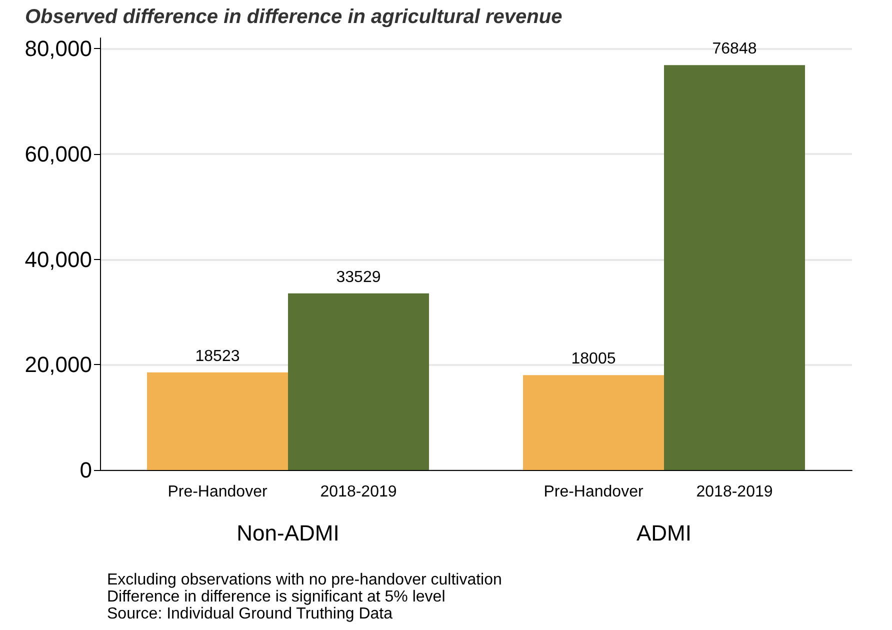 This screenshot has height=630, width=892. I want to click on data-label: 33529, so click(358, 277).